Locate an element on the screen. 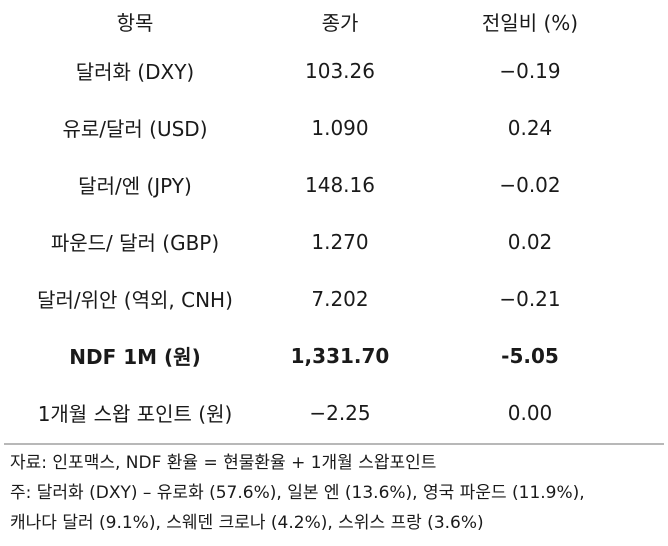 The height and width of the screenshot is (546, 668). table-row: 달러/위안 (역외, CNH) 7.202 −0.21 is located at coordinates (334, 298).